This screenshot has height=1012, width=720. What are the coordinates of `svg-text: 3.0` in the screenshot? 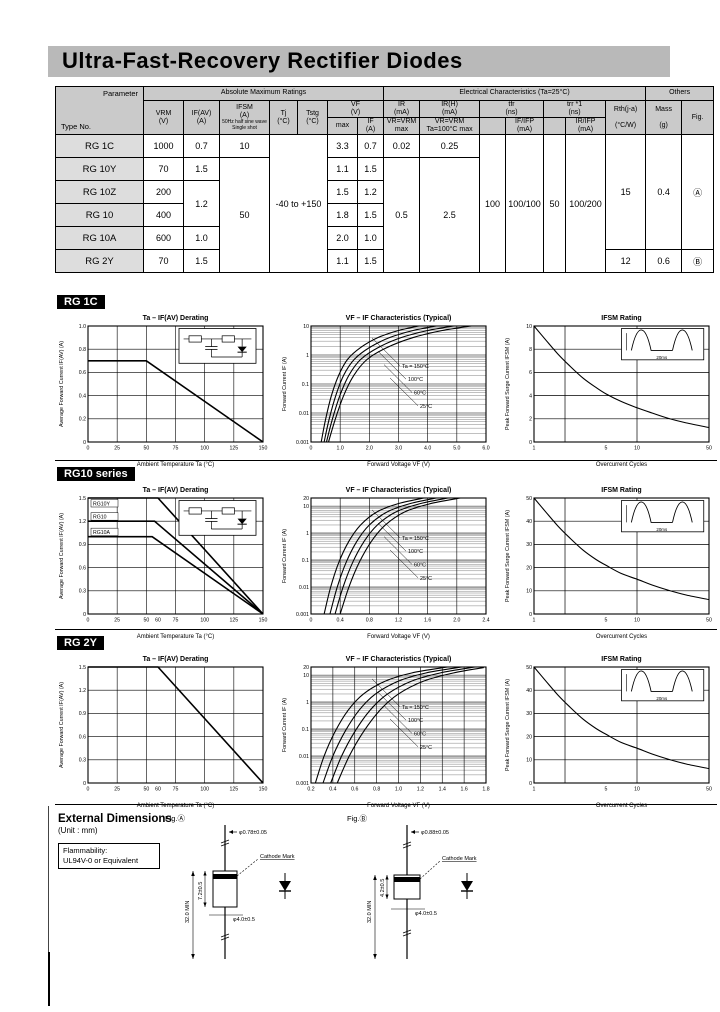 It's located at (398, 449).